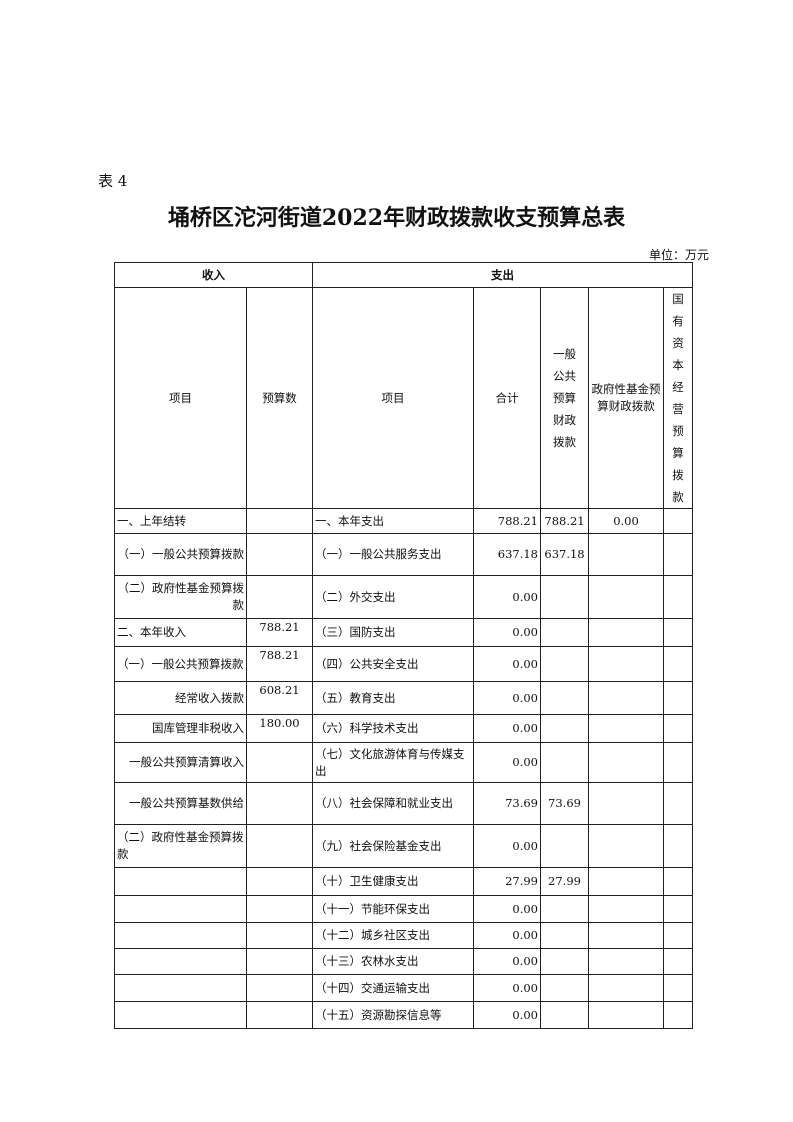  I want to click on cell-income-item: 一般公共预算清算收入, so click(180, 762).